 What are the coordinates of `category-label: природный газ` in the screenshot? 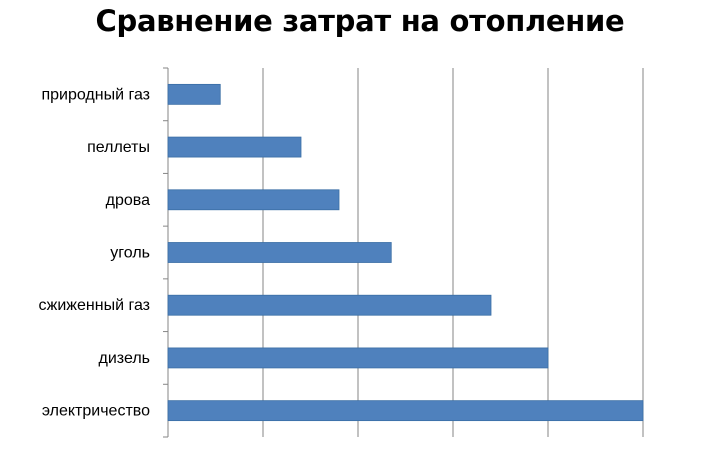 It's located at (95, 94).